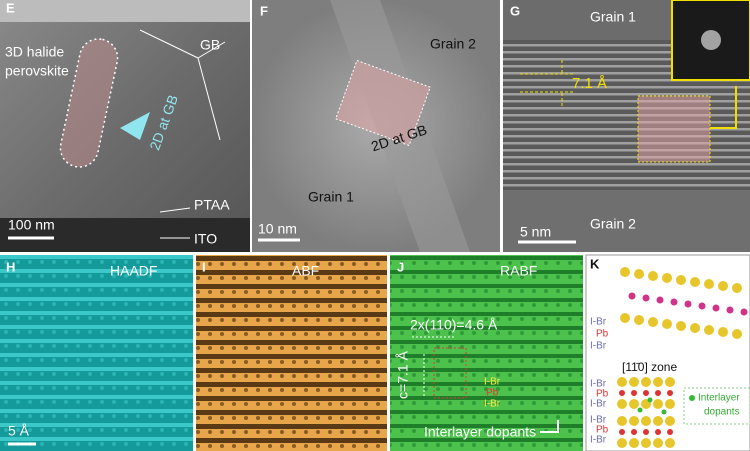  What do you see at coordinates (210, 45) in the screenshot?
I see `label: GB` at bounding box center [210, 45].